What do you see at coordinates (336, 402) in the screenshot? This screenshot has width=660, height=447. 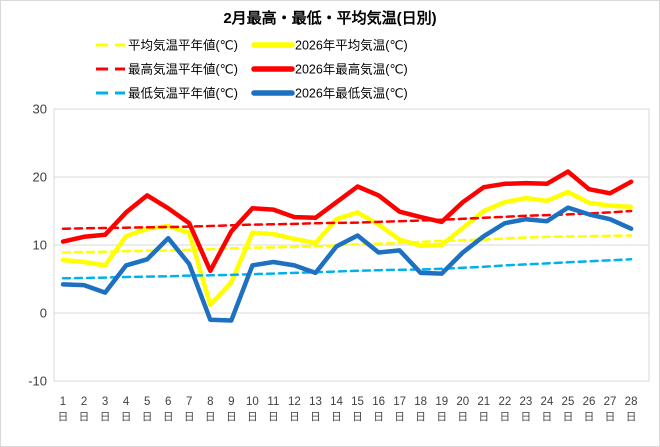 I see `x-tick-day-number: 14` at bounding box center [336, 402].